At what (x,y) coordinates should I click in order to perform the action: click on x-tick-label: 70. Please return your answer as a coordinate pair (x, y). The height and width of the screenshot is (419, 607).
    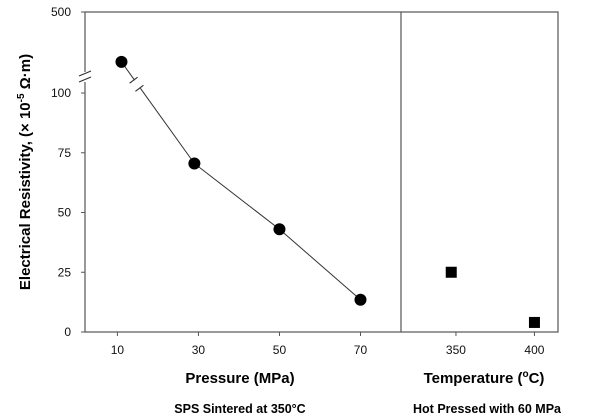
    Looking at the image, I should click on (361, 350).